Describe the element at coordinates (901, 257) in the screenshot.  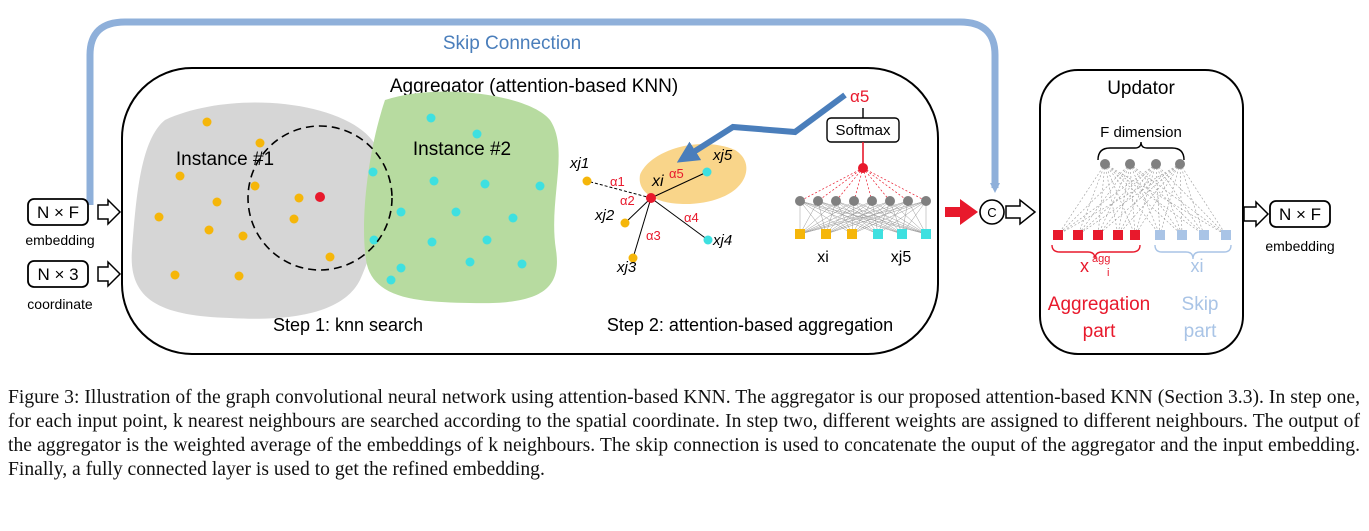
I see `mlp-xj5-label: xj5` at that location.